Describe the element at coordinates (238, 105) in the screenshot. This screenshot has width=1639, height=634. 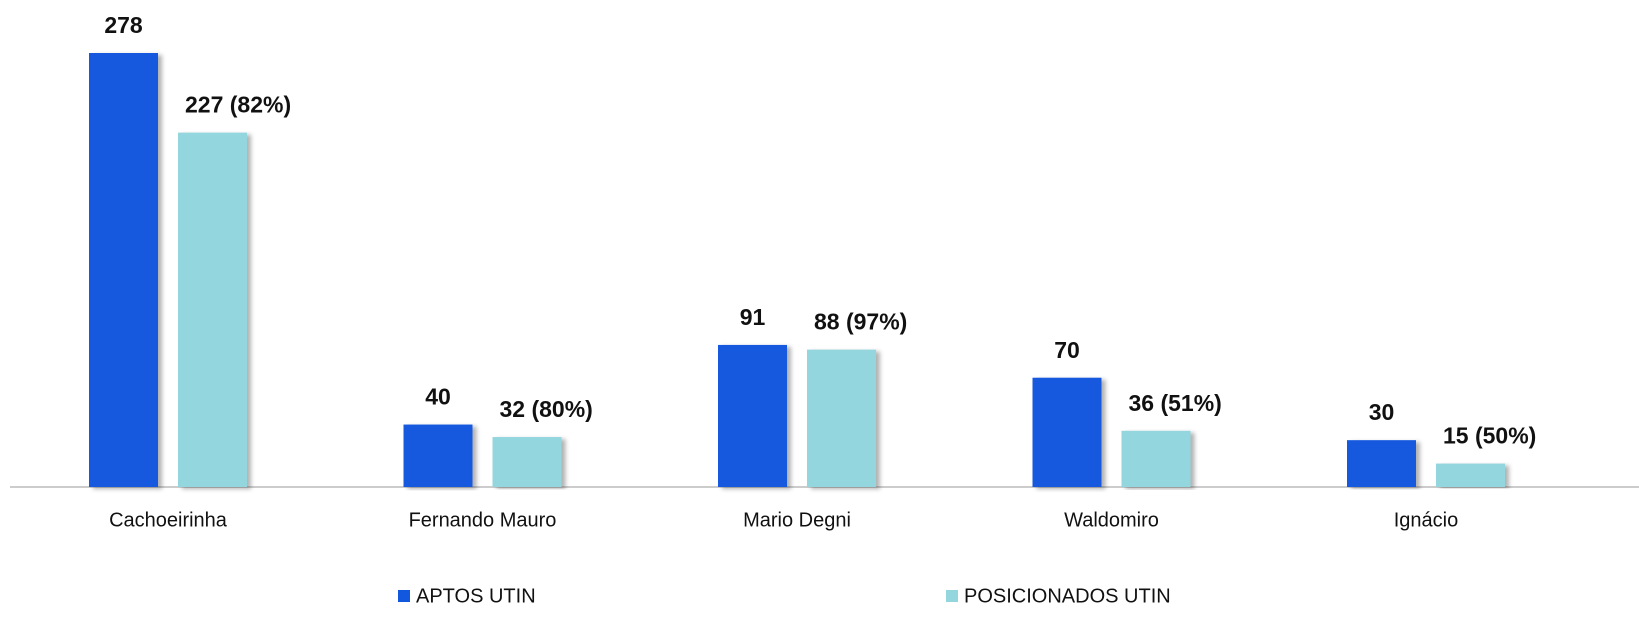
I see `data-label: 227 (82%)` at that location.